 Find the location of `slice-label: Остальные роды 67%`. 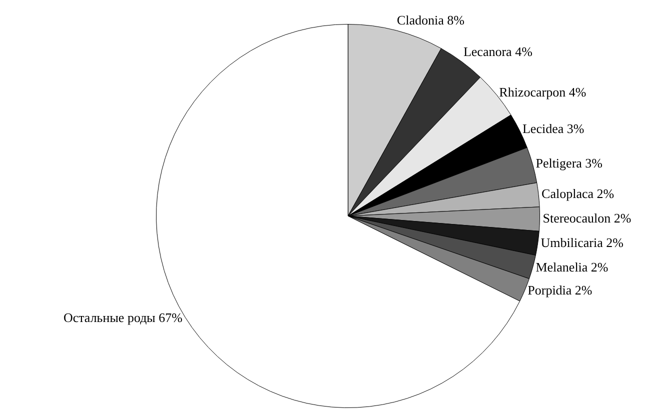

slice-label: Остальные роды 67% is located at coordinates (123, 318).